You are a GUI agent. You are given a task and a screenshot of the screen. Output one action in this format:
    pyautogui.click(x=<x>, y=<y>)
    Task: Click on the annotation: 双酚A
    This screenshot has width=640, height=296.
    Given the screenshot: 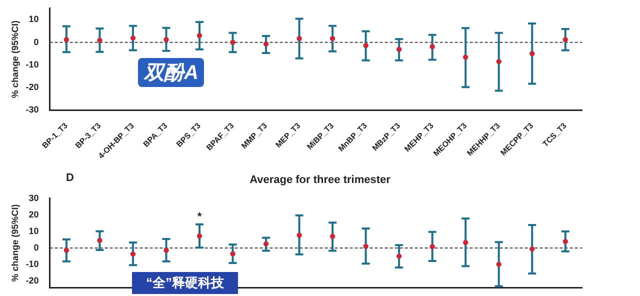 What is the action you would take?
    pyautogui.click(x=171, y=72)
    